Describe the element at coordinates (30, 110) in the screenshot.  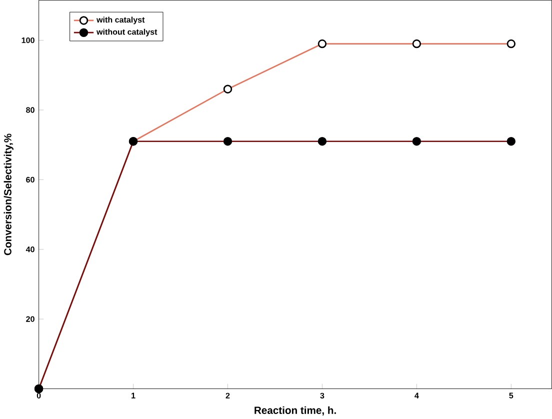
I see `y-tick-label: 80` at that location.